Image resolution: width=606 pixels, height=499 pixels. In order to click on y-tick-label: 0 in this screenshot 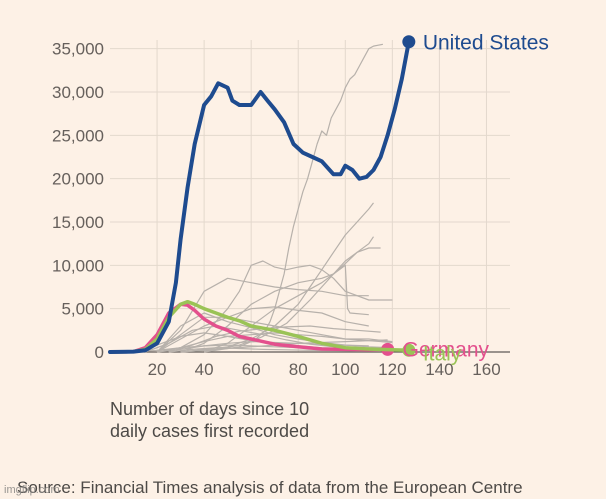, I will do `click(99, 352)`.